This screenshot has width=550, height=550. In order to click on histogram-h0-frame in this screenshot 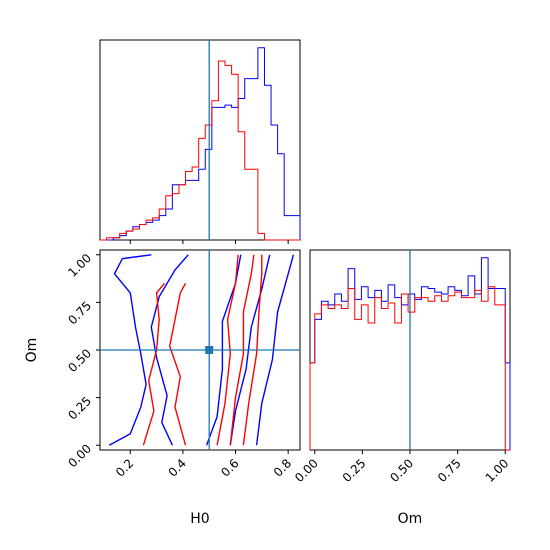, I will do `click(200, 140)`.